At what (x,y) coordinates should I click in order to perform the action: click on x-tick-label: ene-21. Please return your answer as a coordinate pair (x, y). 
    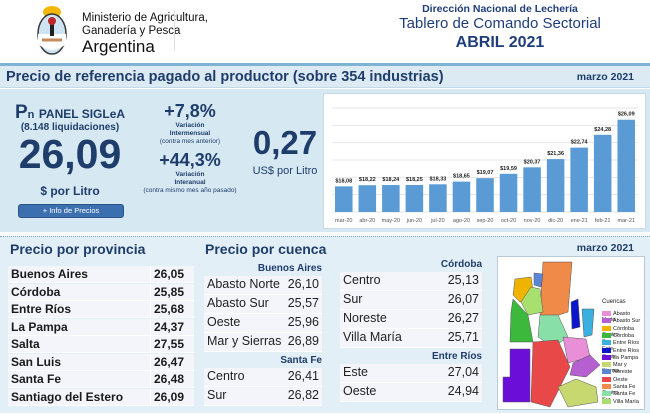
    Looking at the image, I should click on (579, 221).